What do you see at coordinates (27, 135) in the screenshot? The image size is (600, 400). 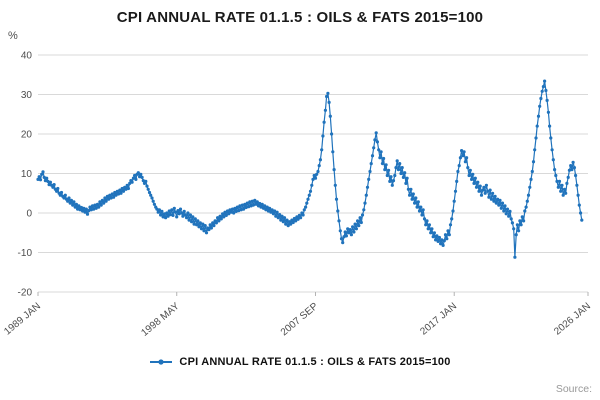 I see `svg-text: 20` at bounding box center [27, 135].